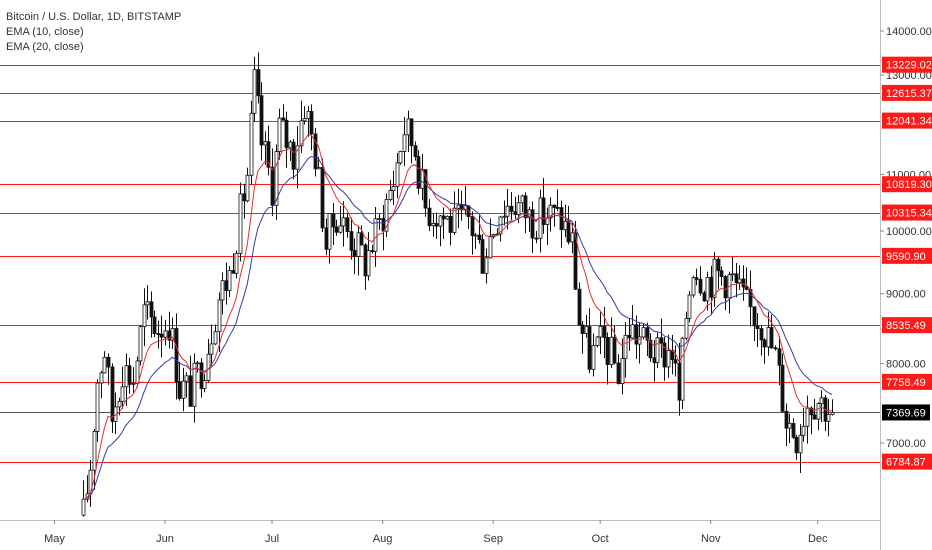  I want to click on x-tick-label-2: Jul, so click(272, 539).